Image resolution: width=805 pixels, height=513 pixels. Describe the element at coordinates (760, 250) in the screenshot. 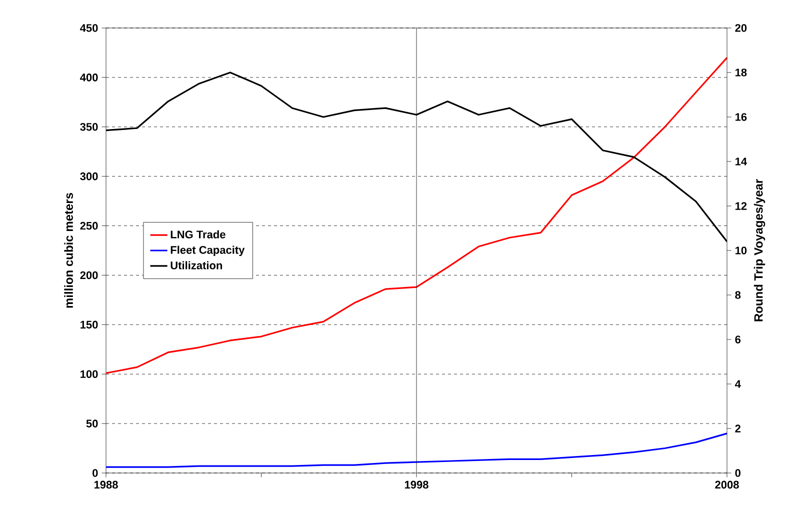

I see `y2-axis-title: Round Trip Voyages/year` at that location.